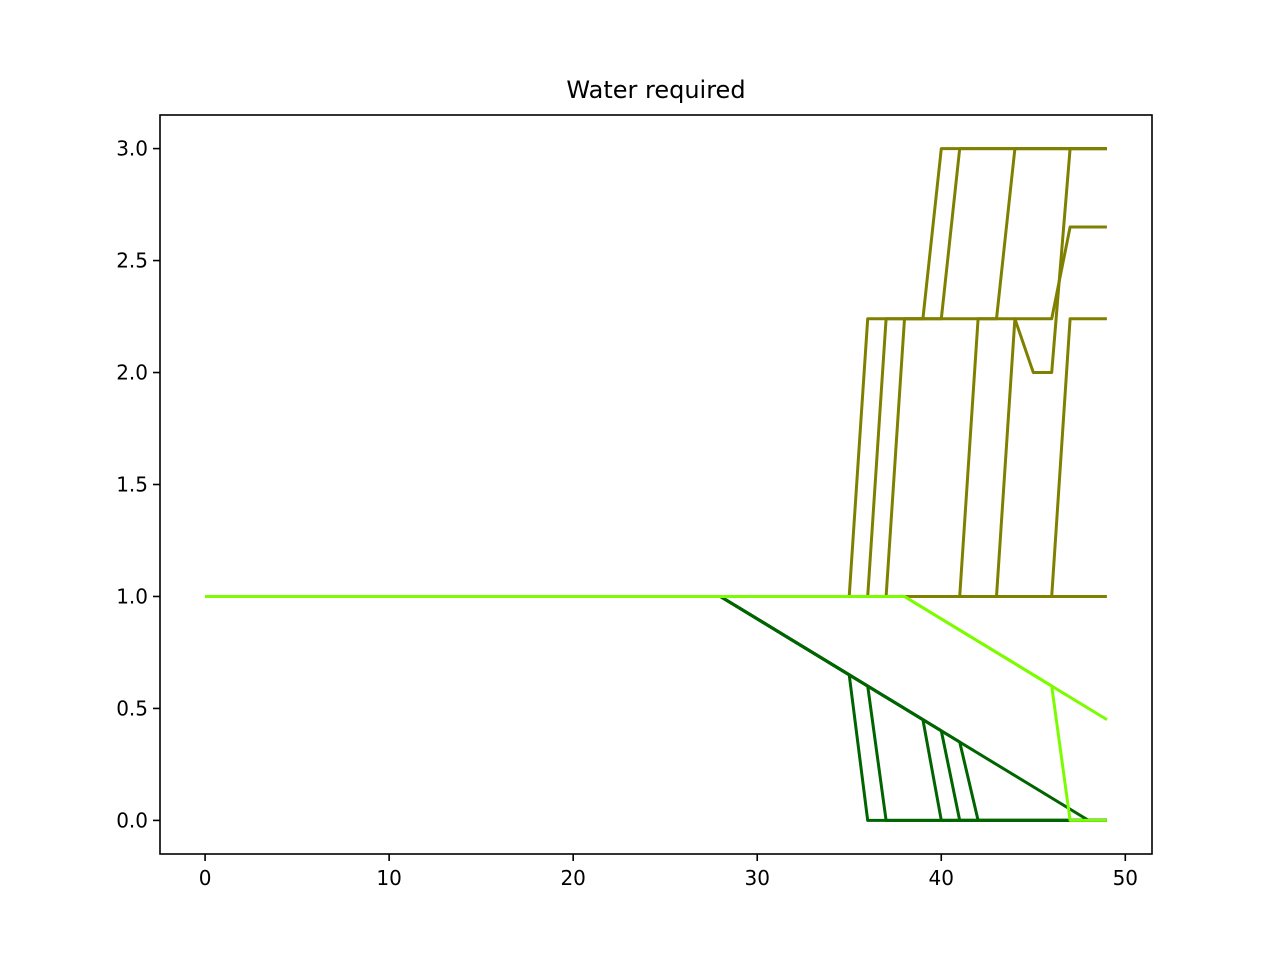 This screenshot has height=960, width=1280. What do you see at coordinates (205, 878) in the screenshot?
I see `x-tick-label: 0` at bounding box center [205, 878].